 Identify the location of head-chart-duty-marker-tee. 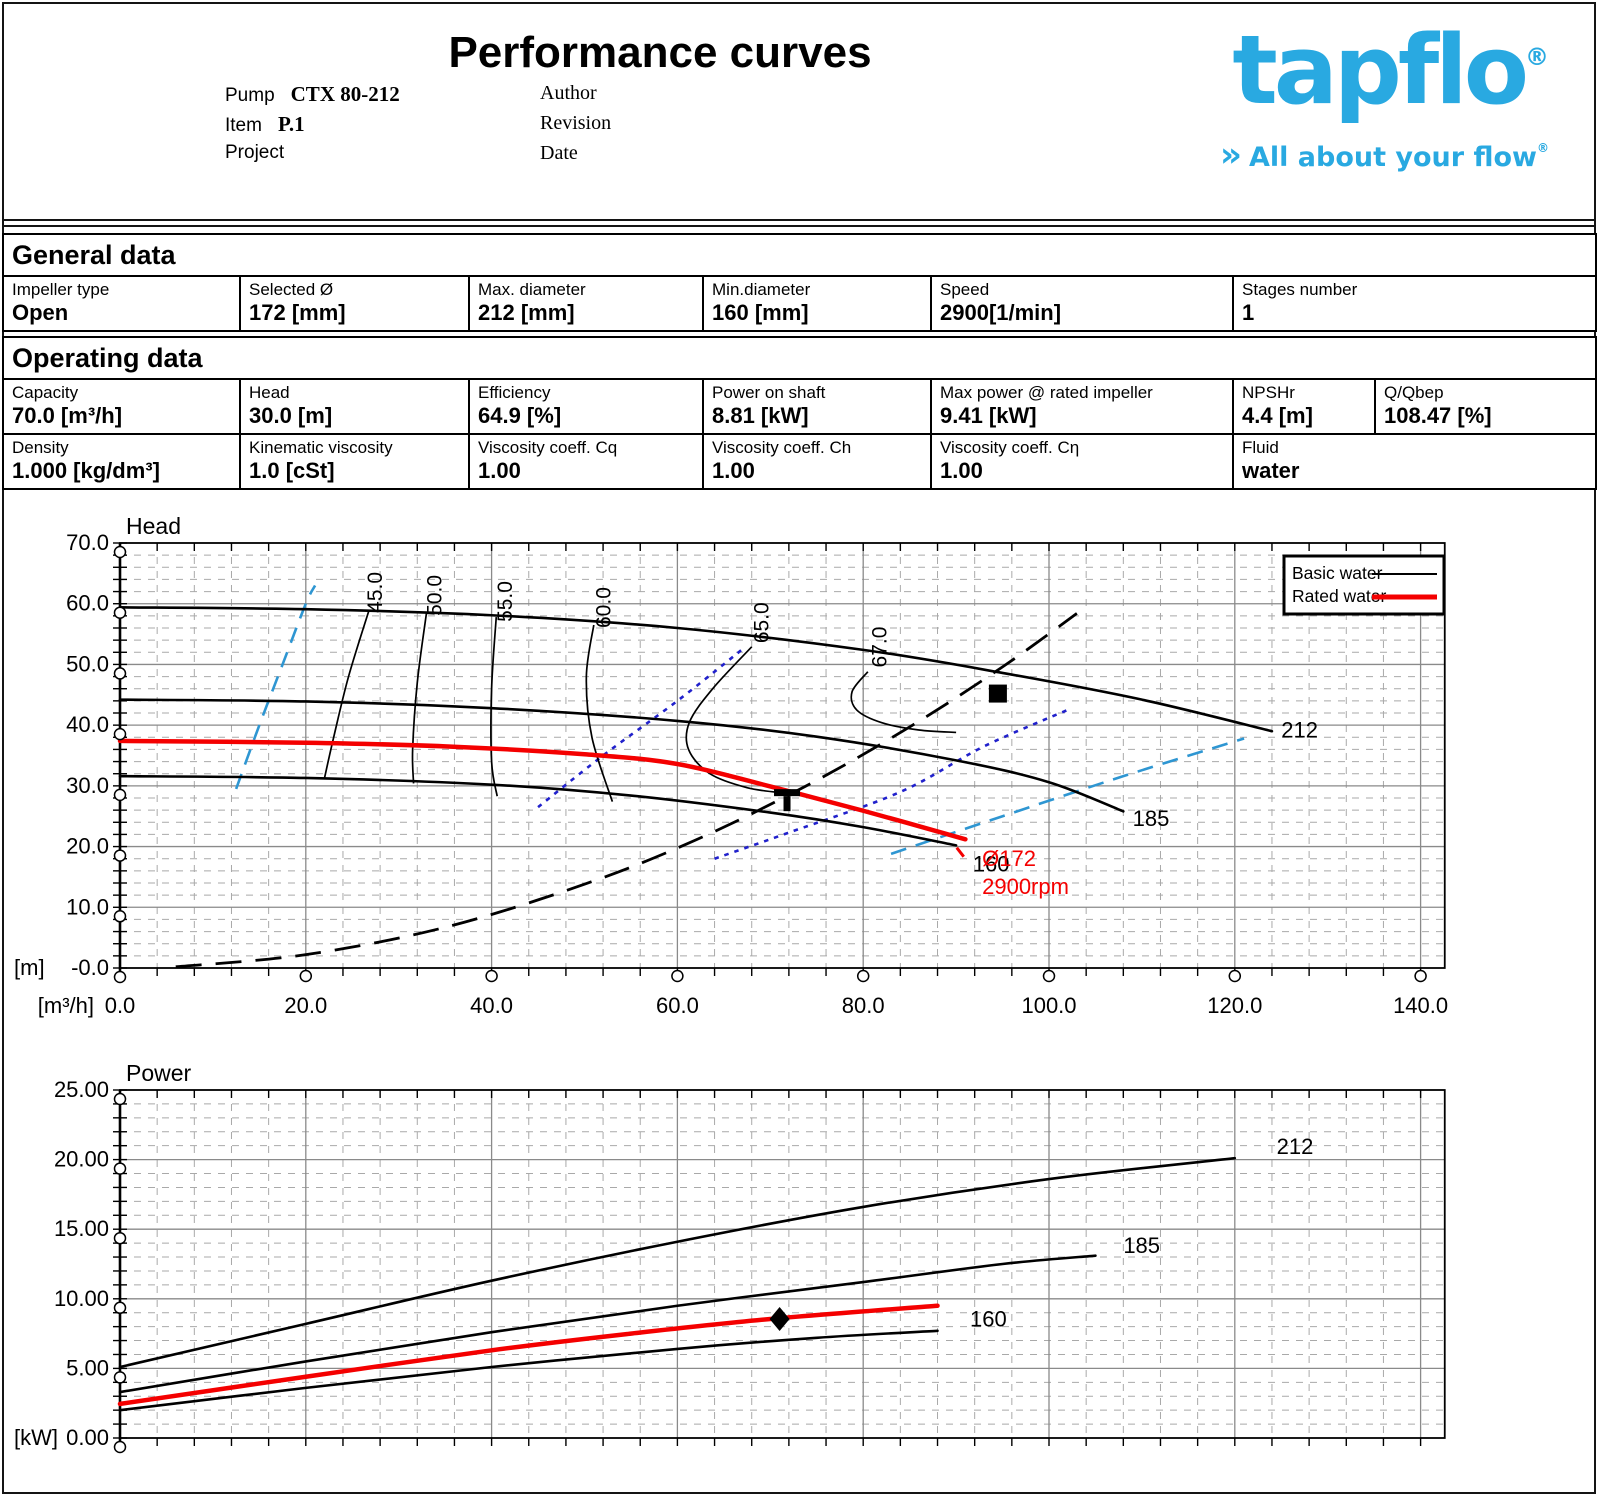
(787, 800).